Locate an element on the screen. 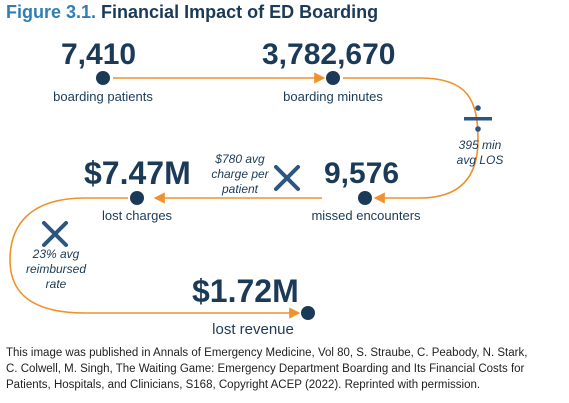  note-line: 395 min is located at coordinates (480, 145).